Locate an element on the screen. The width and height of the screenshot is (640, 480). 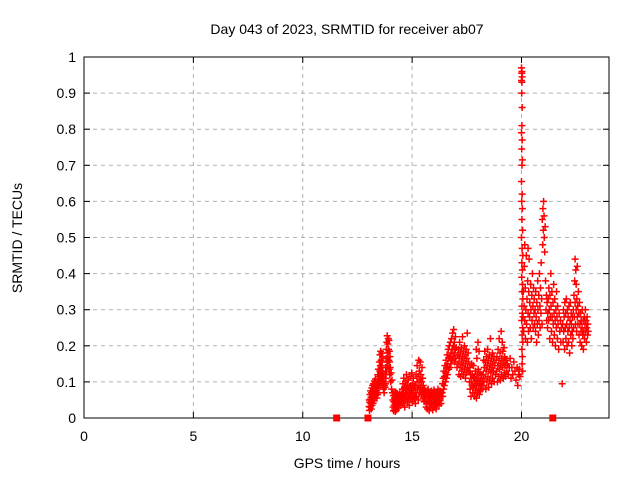
data-point-square is located at coordinates (553, 418).